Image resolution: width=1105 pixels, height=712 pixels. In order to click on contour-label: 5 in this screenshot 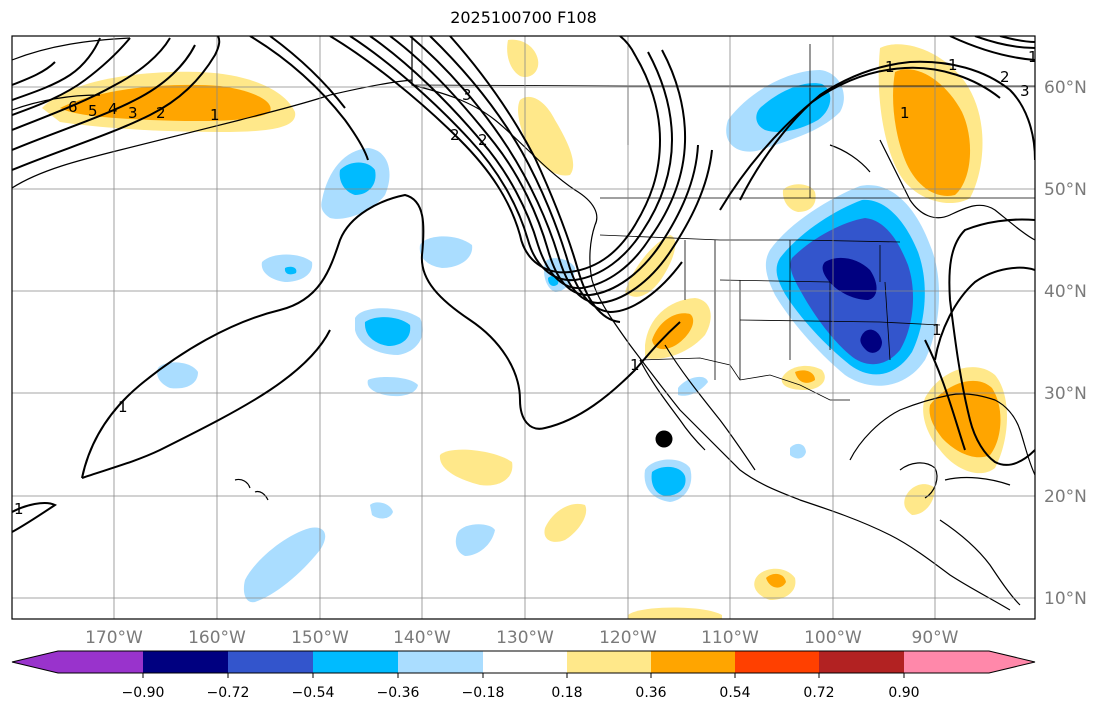, I will do `click(93, 111)`.